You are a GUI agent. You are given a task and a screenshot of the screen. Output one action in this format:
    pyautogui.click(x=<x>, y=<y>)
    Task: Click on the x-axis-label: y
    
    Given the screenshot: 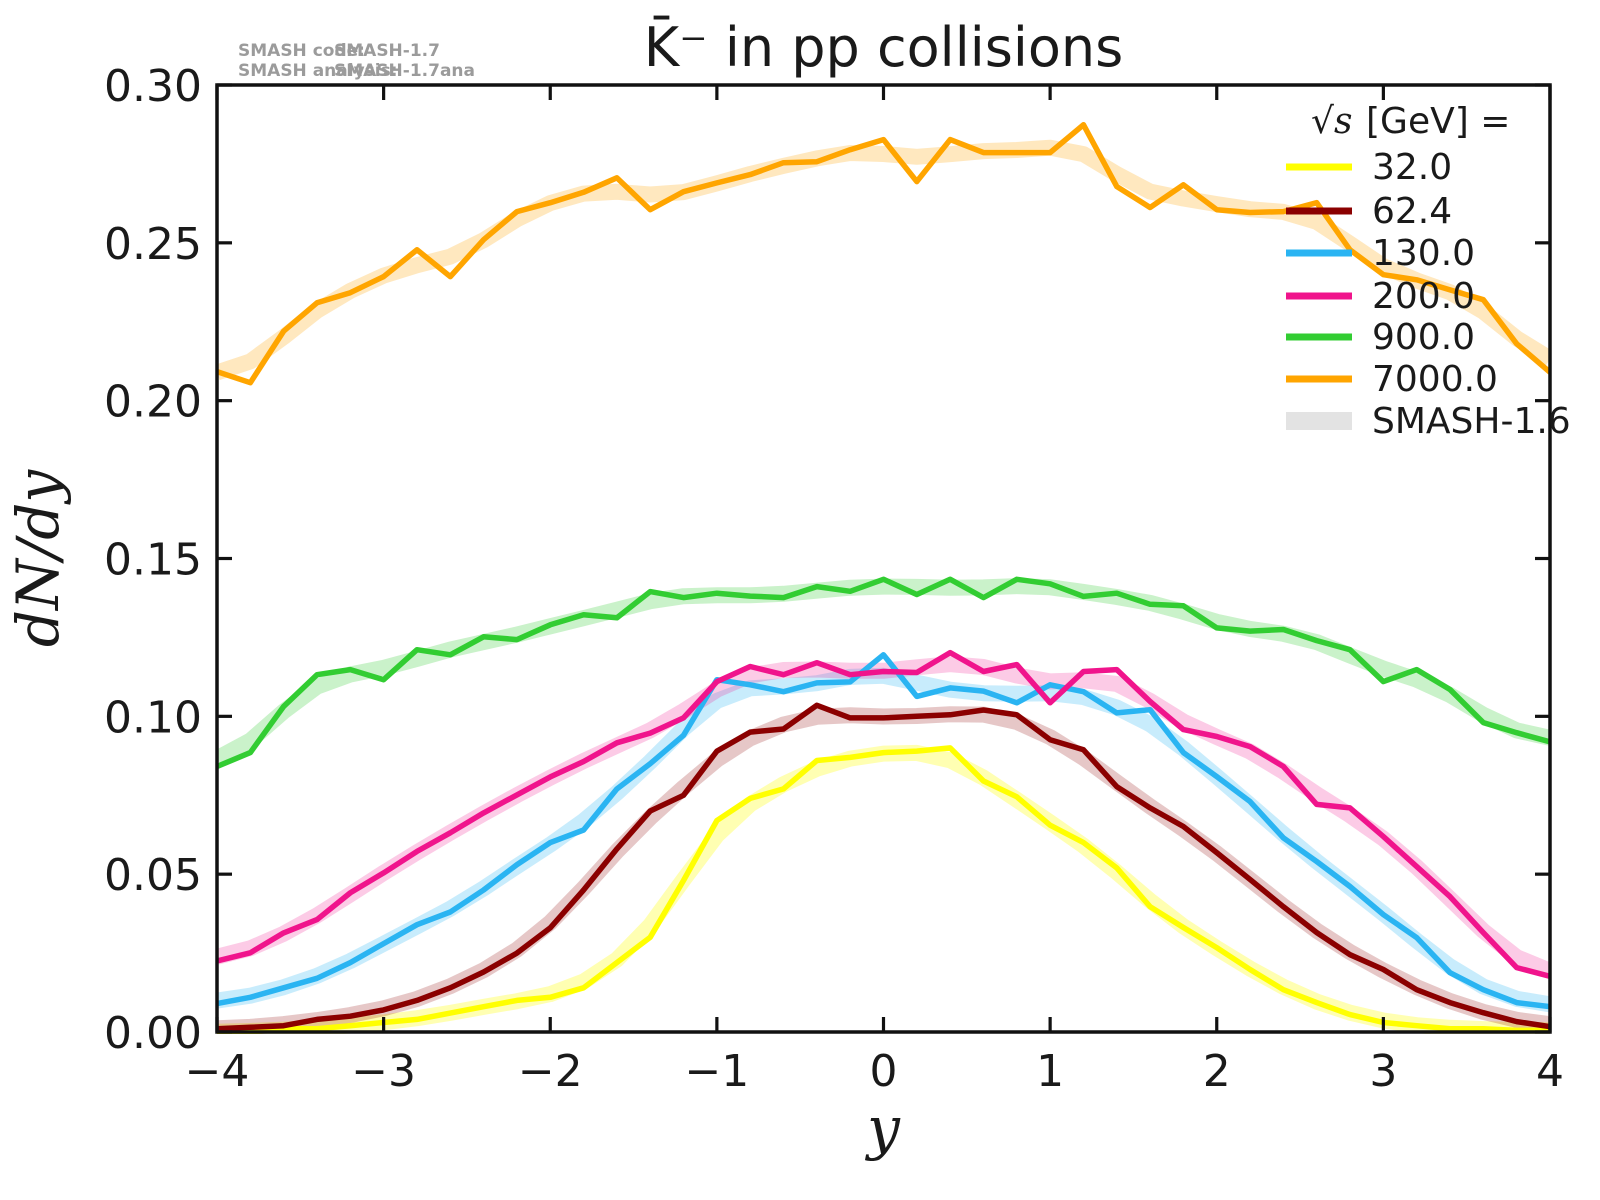 What is the action you would take?
    pyautogui.click(x=882, y=1128)
    